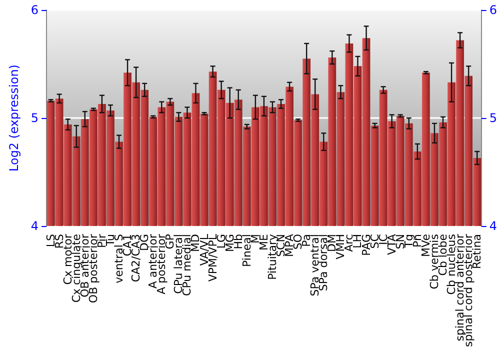 The image size is (500, 350). Describe the element at coordinates (477, 252) in the screenshot. I see `x-tick-label: Retina` at that location.